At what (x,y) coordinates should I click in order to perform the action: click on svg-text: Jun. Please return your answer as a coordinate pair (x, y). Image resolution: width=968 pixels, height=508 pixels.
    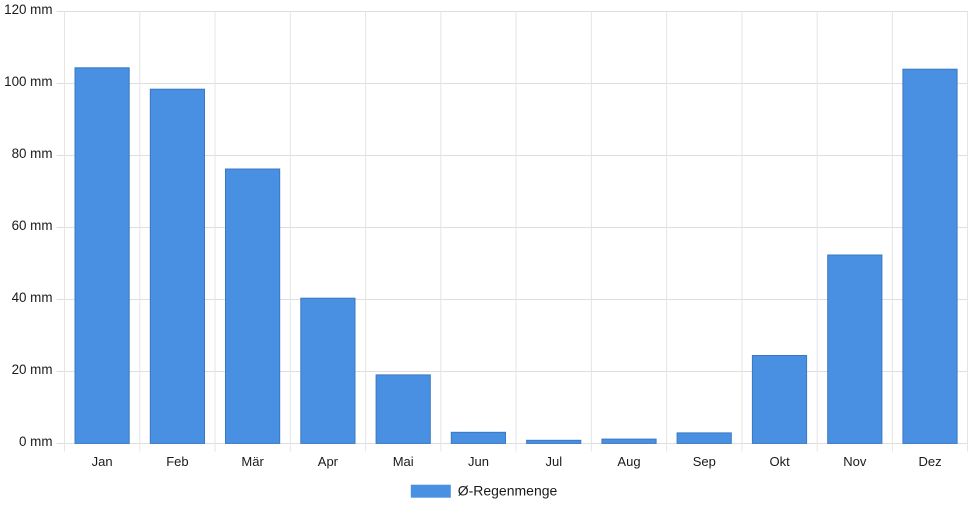
    Looking at the image, I should click on (478, 461).